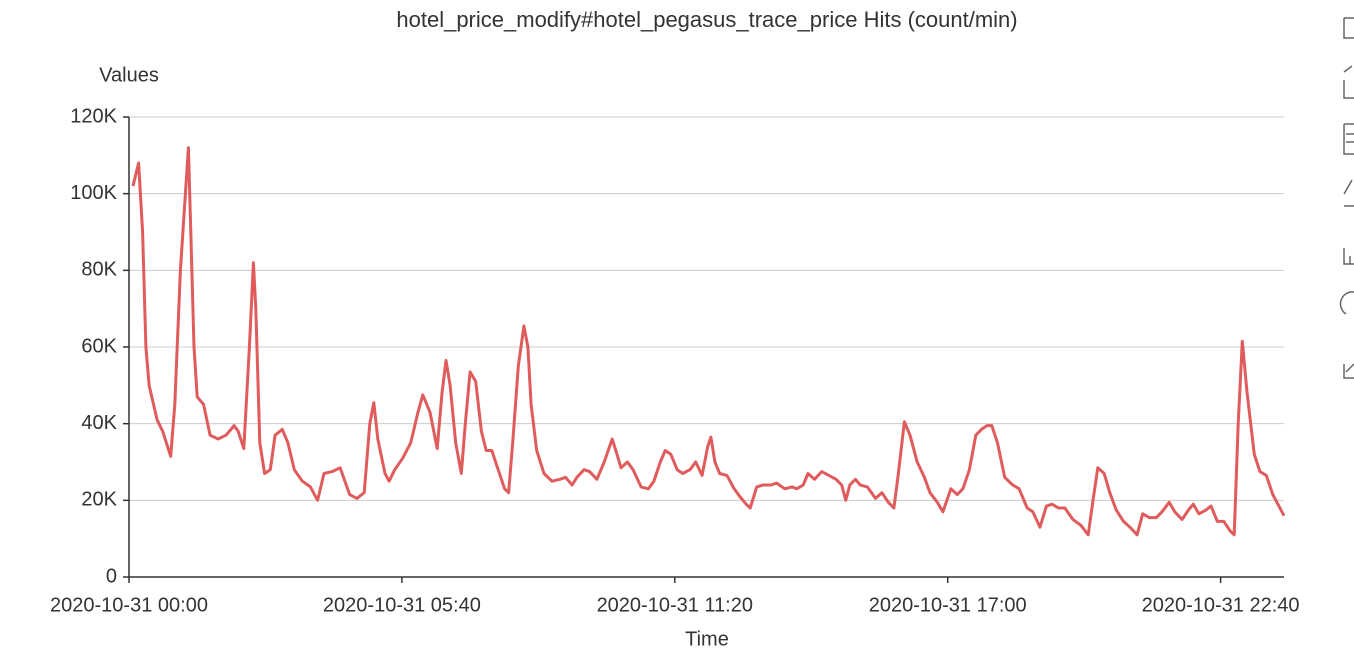 The width and height of the screenshot is (1354, 652). Describe the element at coordinates (99, 270) in the screenshot. I see `y-tick-label: 80K` at that location.